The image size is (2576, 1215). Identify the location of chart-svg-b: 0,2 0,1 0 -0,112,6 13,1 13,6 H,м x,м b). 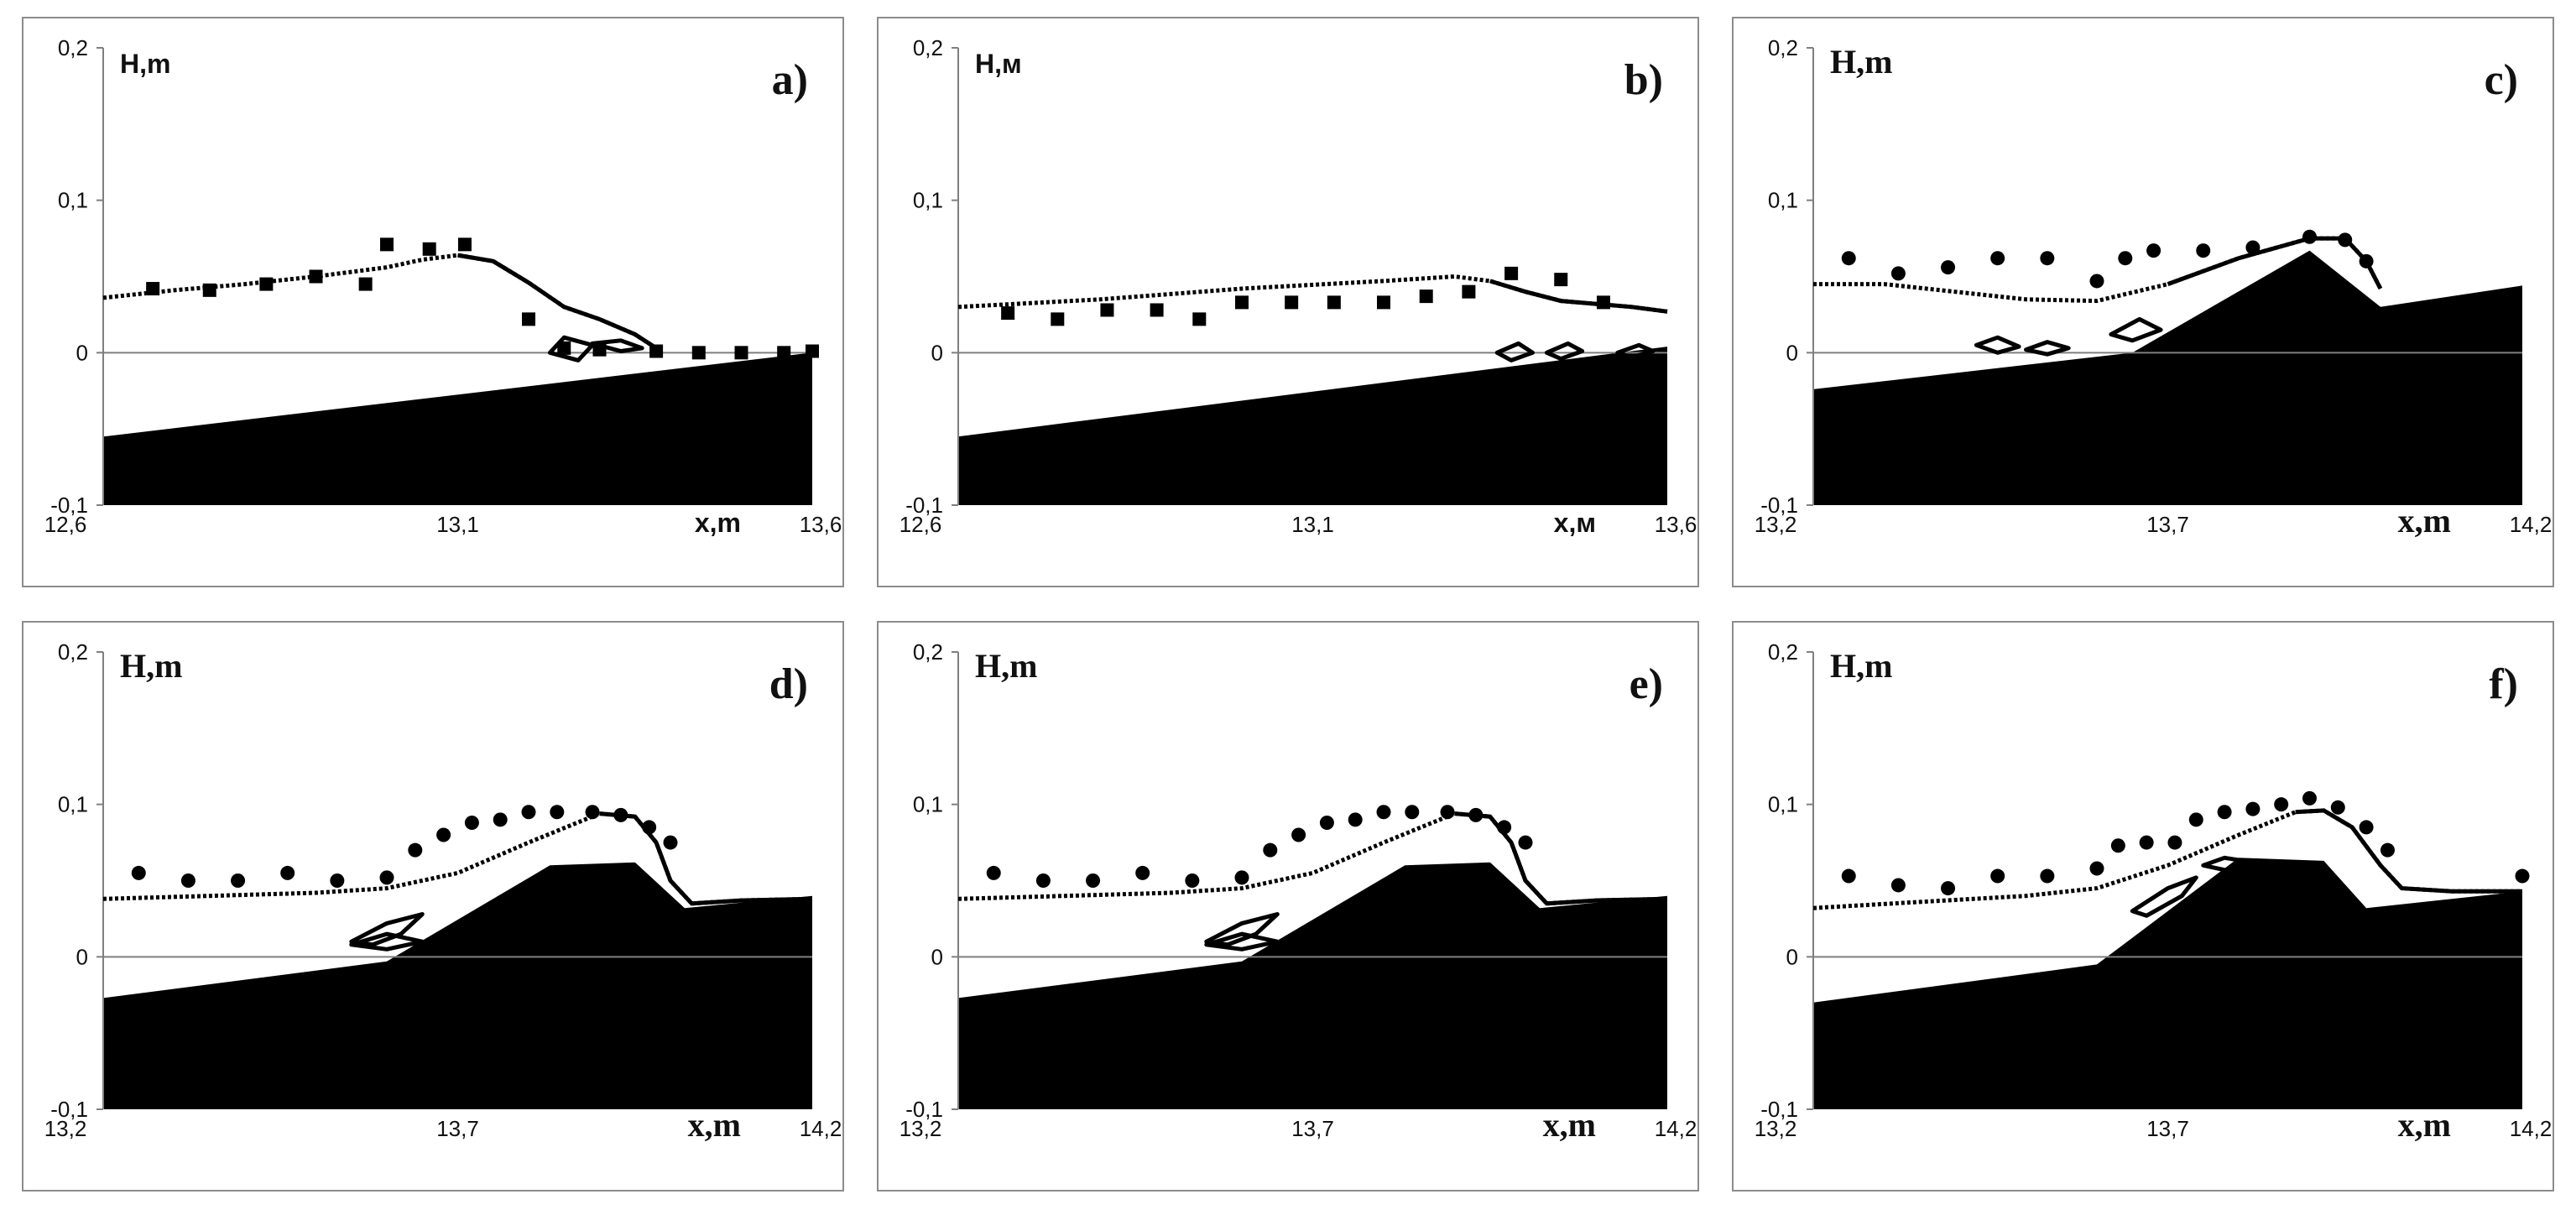
(1298, 286).